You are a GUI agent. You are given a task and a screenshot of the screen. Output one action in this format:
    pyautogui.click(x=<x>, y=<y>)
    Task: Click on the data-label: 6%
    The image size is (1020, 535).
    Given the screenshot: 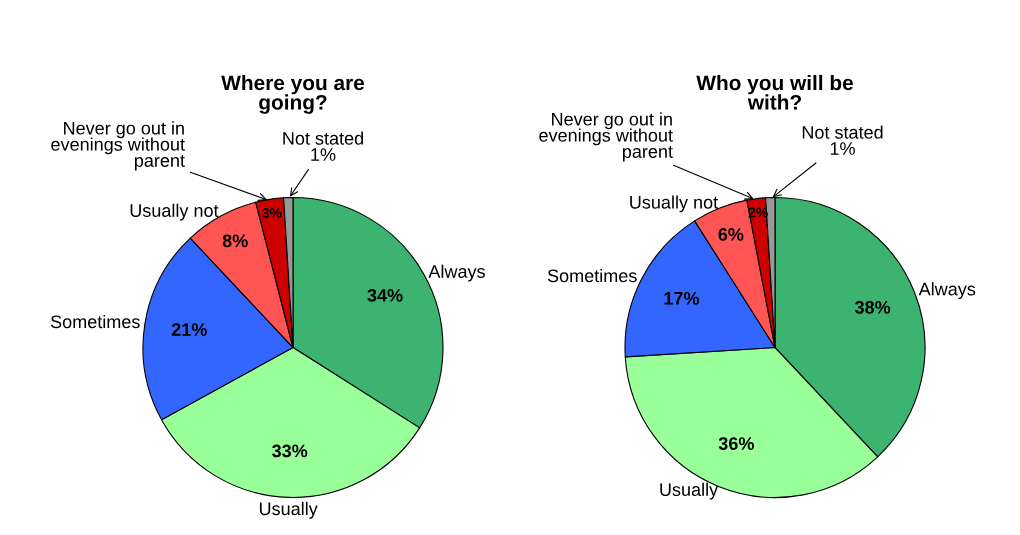 What is the action you would take?
    pyautogui.click(x=731, y=234)
    